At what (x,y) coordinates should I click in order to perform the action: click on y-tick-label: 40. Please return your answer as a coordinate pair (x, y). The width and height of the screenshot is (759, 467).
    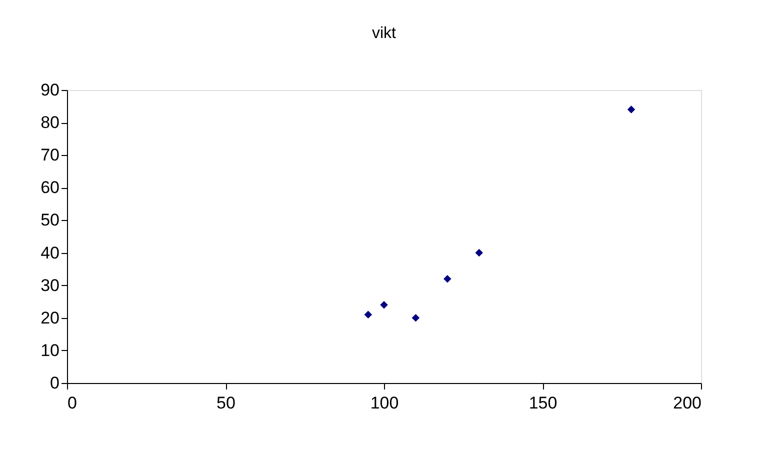
    Looking at the image, I should click on (50, 252).